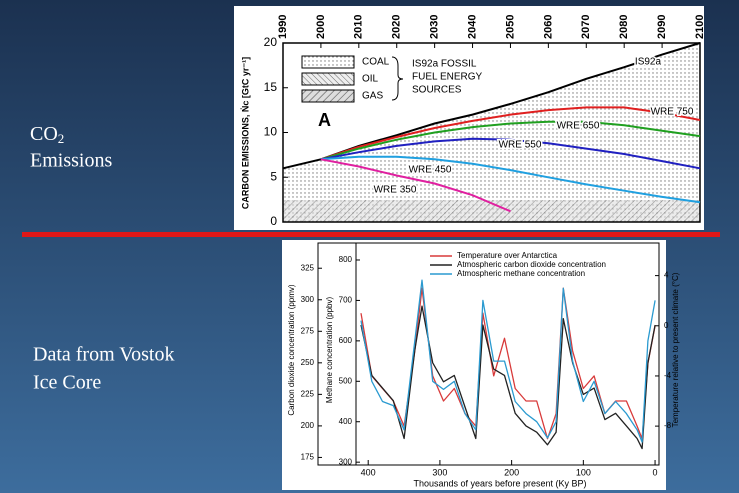 The width and height of the screenshot is (739, 493). Describe the element at coordinates (346, 300) in the screenshot. I see `y-tick-label: 700` at that location.